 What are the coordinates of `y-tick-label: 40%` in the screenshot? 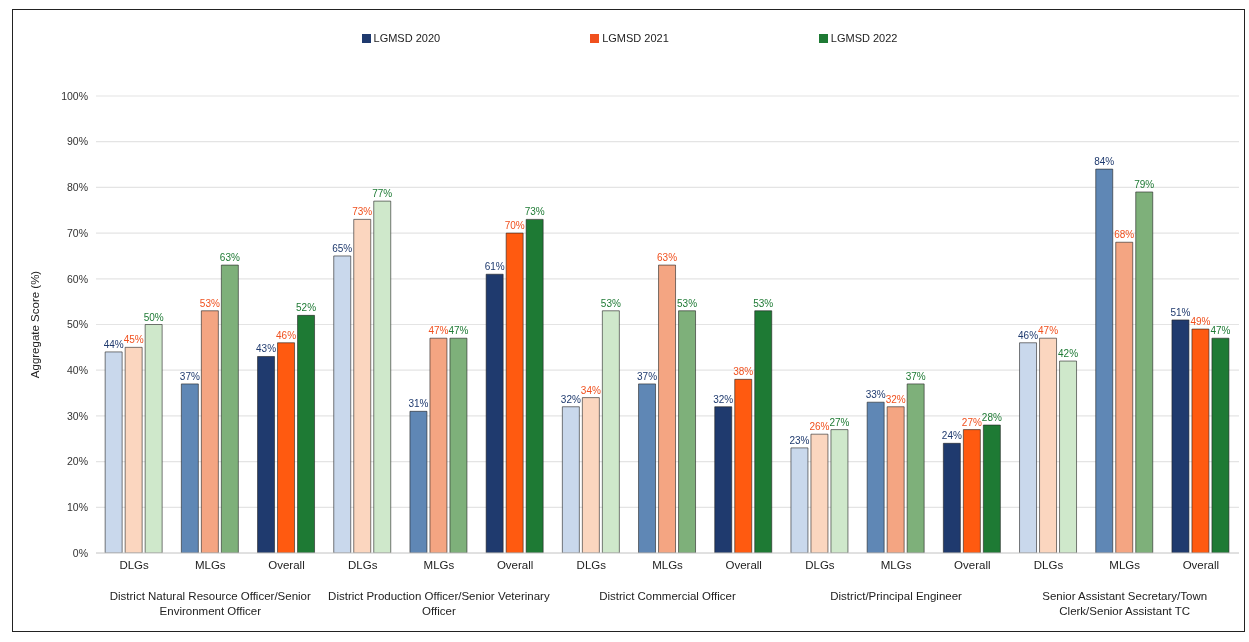 It's located at (77, 369).